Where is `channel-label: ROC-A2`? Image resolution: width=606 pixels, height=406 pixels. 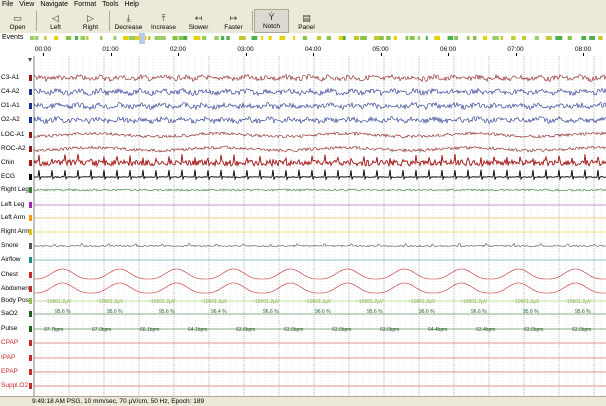
channel-label: ROC-A2 is located at coordinates (13, 148).